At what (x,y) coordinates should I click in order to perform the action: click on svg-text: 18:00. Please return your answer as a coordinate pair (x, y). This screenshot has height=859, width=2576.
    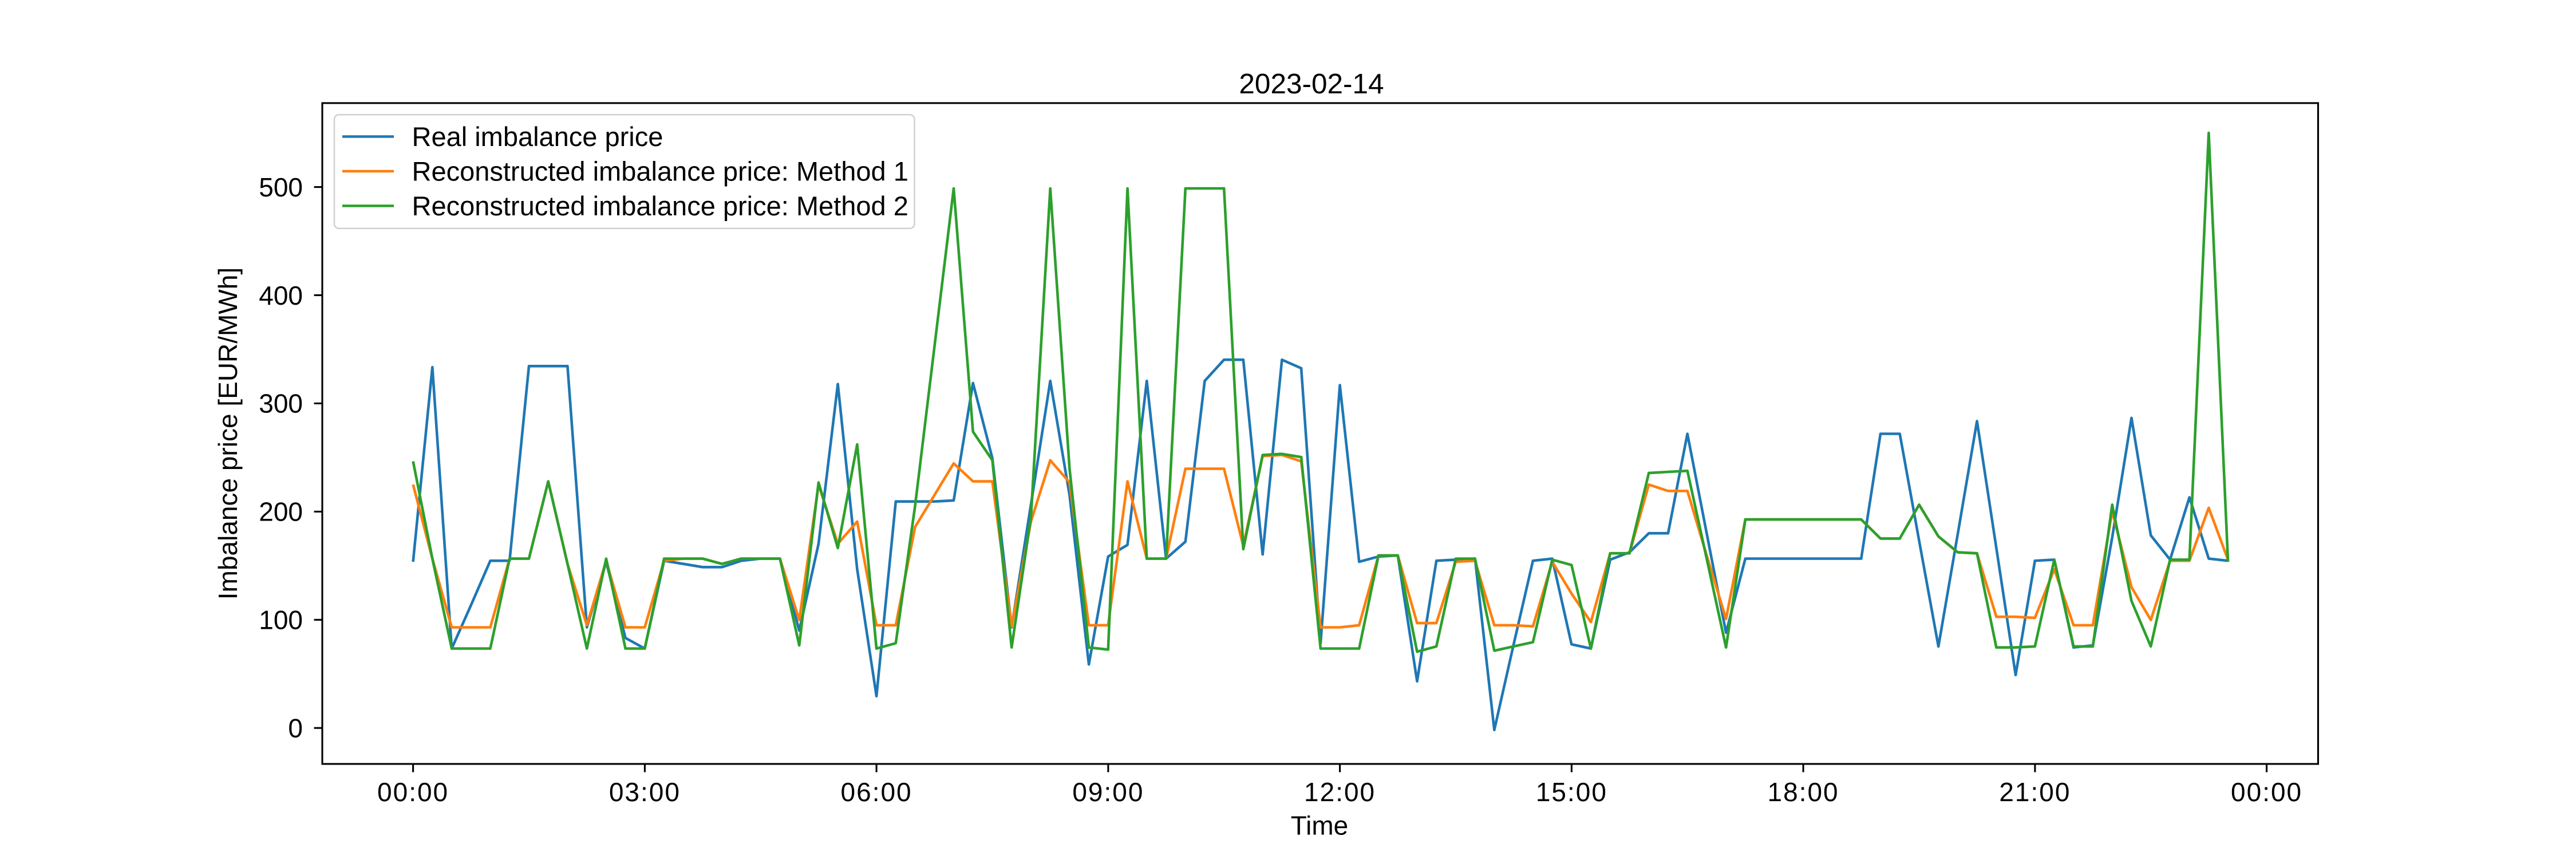
    Looking at the image, I should click on (1803, 792).